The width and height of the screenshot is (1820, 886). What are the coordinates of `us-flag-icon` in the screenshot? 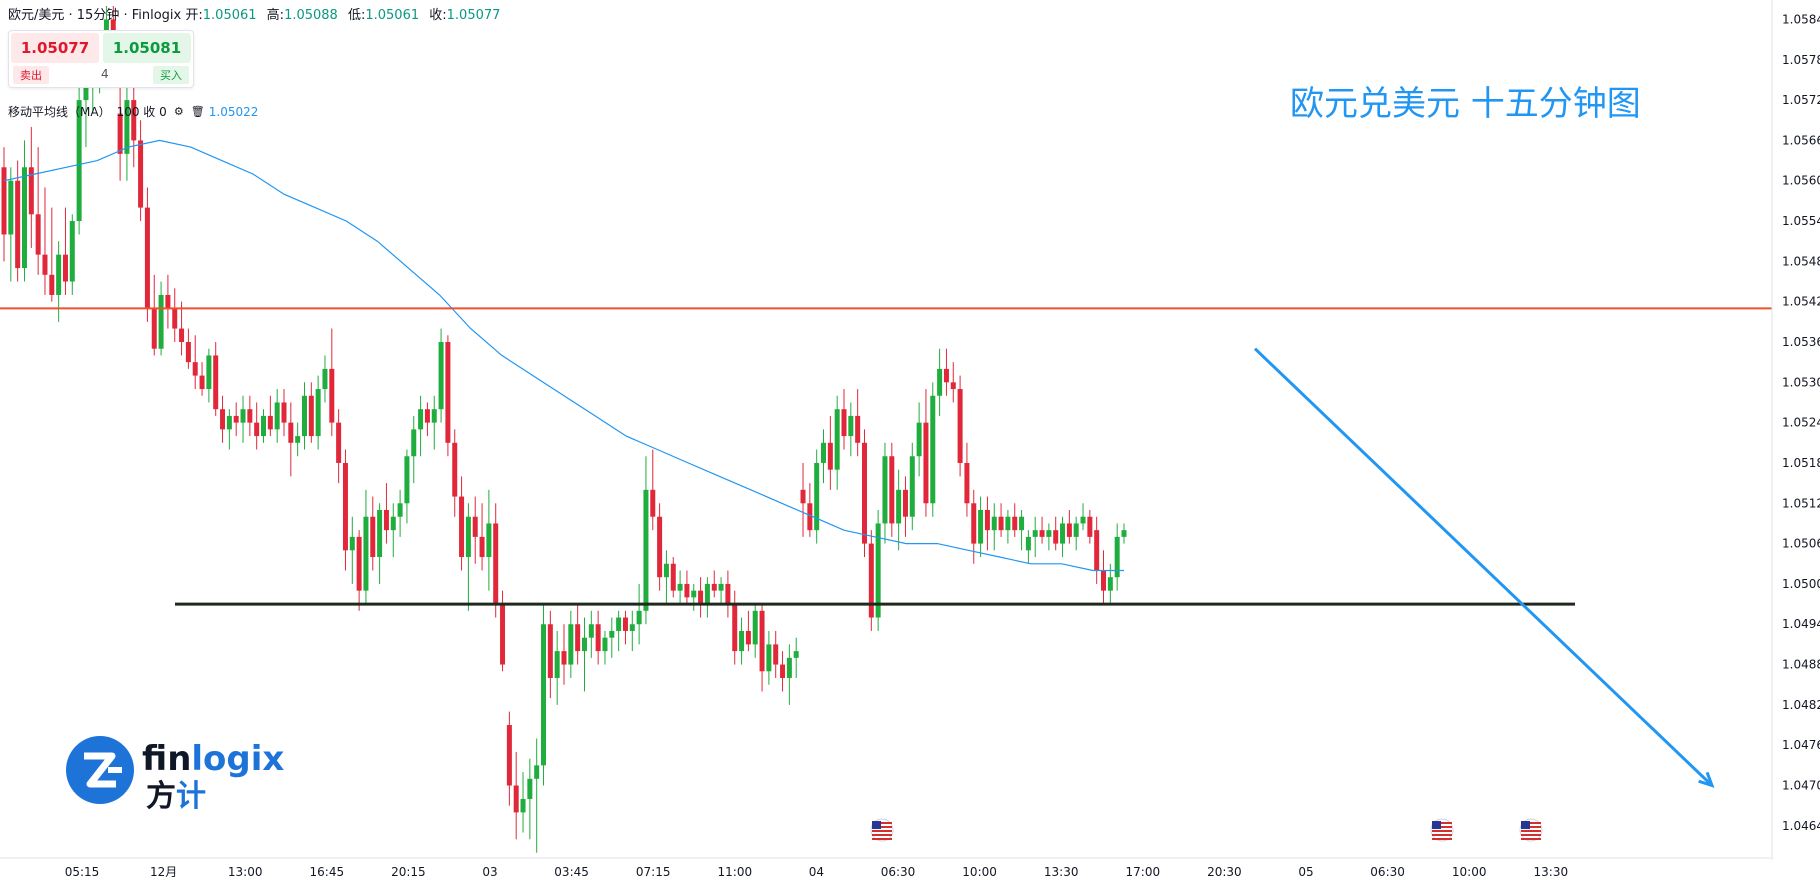 It's located at (1442, 830).